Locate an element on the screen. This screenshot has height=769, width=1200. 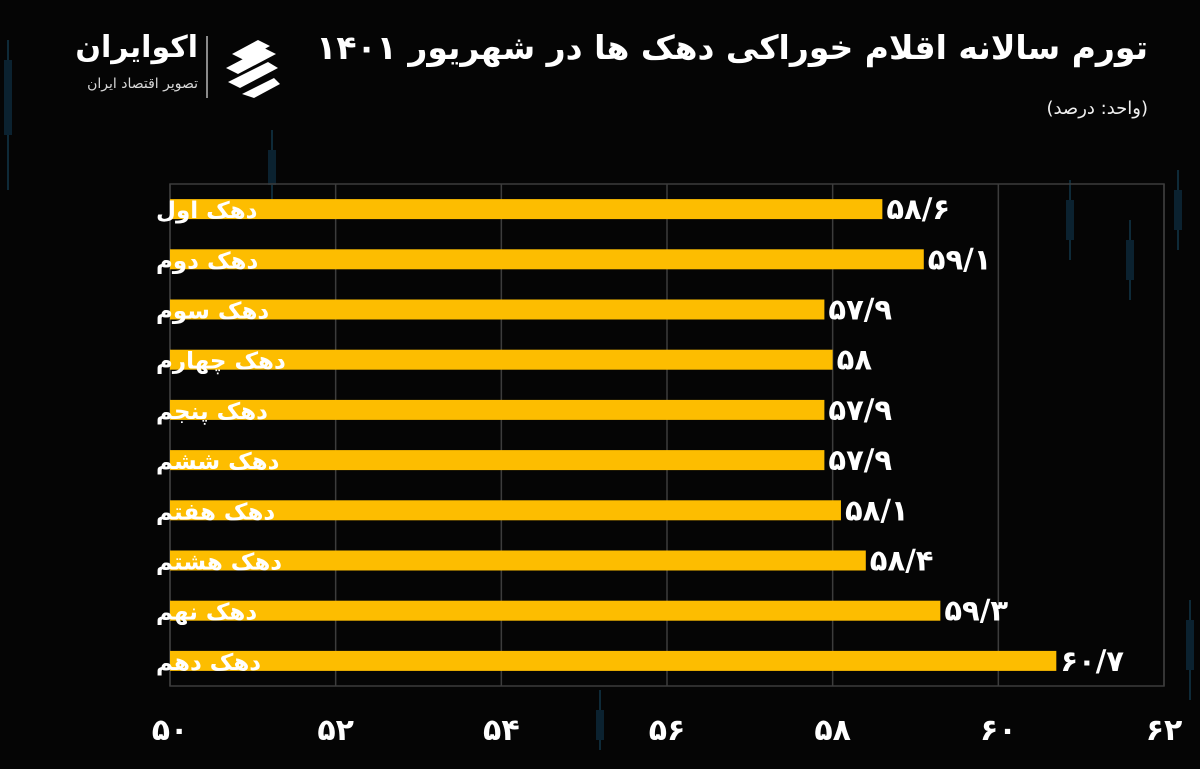
bar-value-label: ۵۹/۳ is located at coordinates (976, 611).